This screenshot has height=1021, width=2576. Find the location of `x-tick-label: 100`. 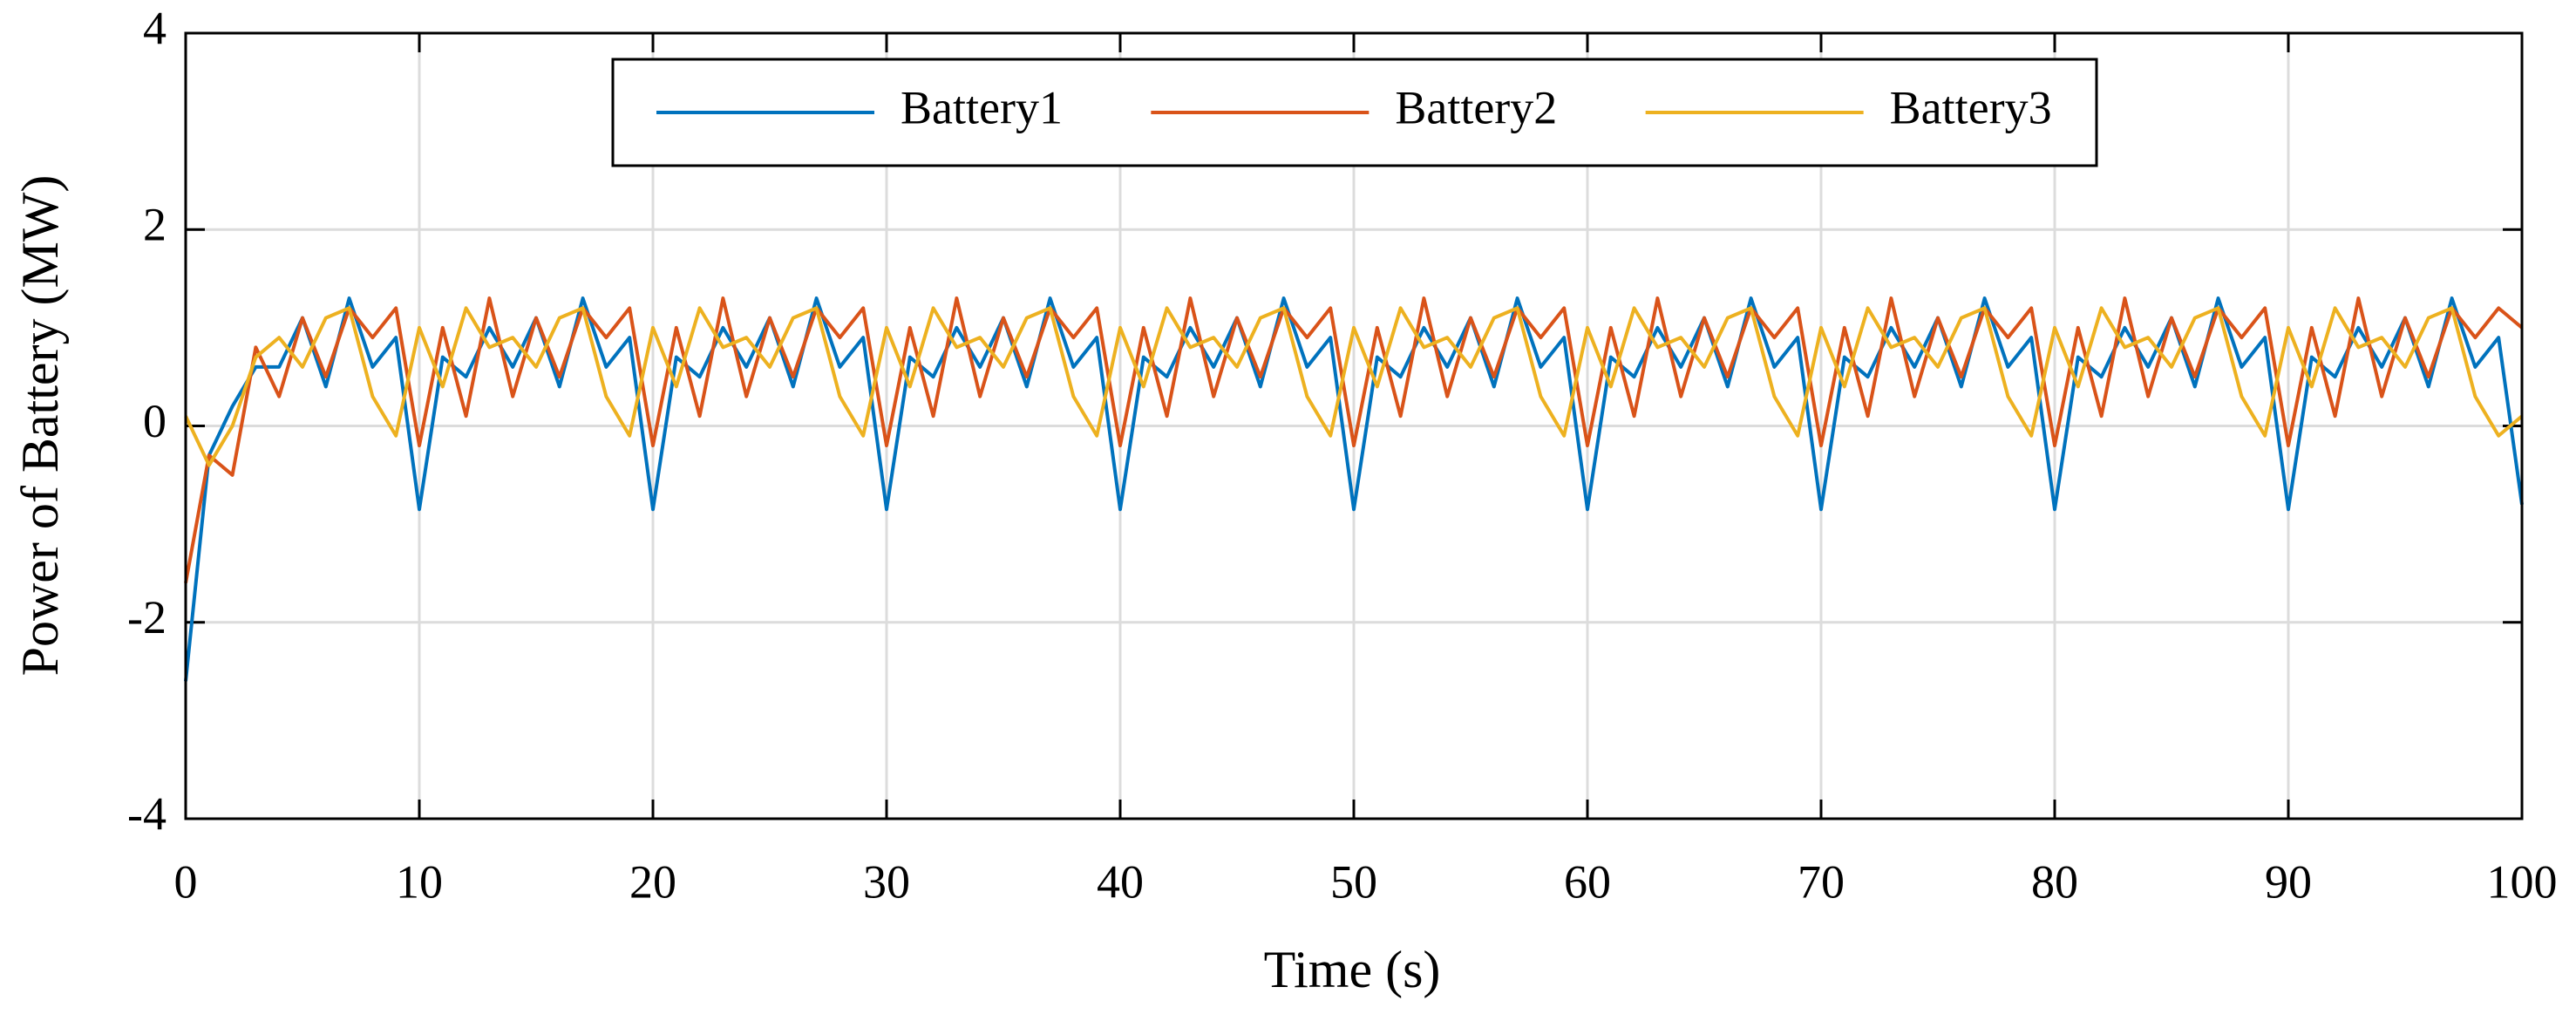

x-tick-label: 100 is located at coordinates (2522, 882).